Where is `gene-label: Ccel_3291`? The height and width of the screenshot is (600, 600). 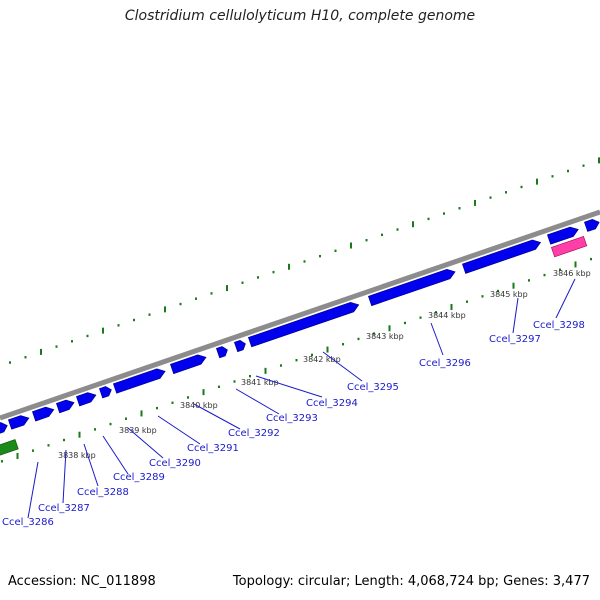 gene-label: Ccel_3291 is located at coordinates (213, 448).